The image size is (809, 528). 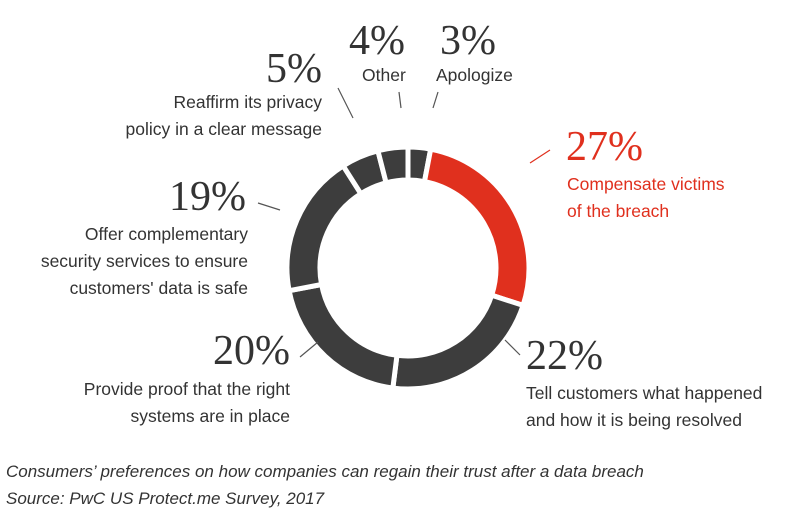 What do you see at coordinates (474, 75) in the screenshot?
I see `slice-label: Apologize` at bounding box center [474, 75].